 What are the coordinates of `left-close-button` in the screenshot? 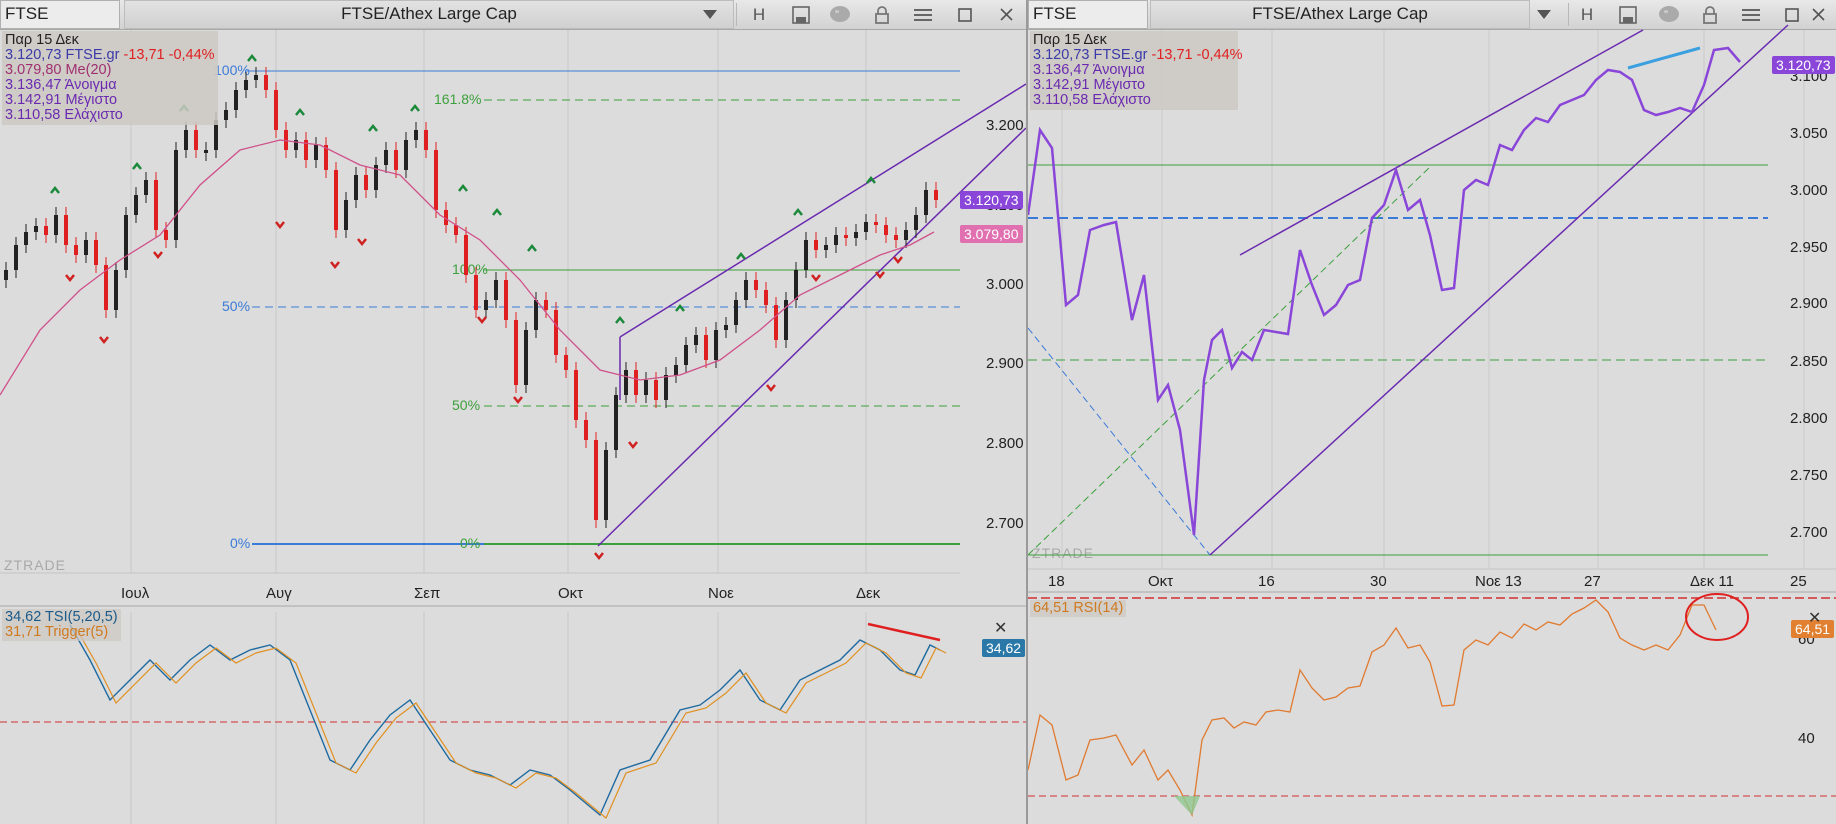 It's located at (1006, 14).